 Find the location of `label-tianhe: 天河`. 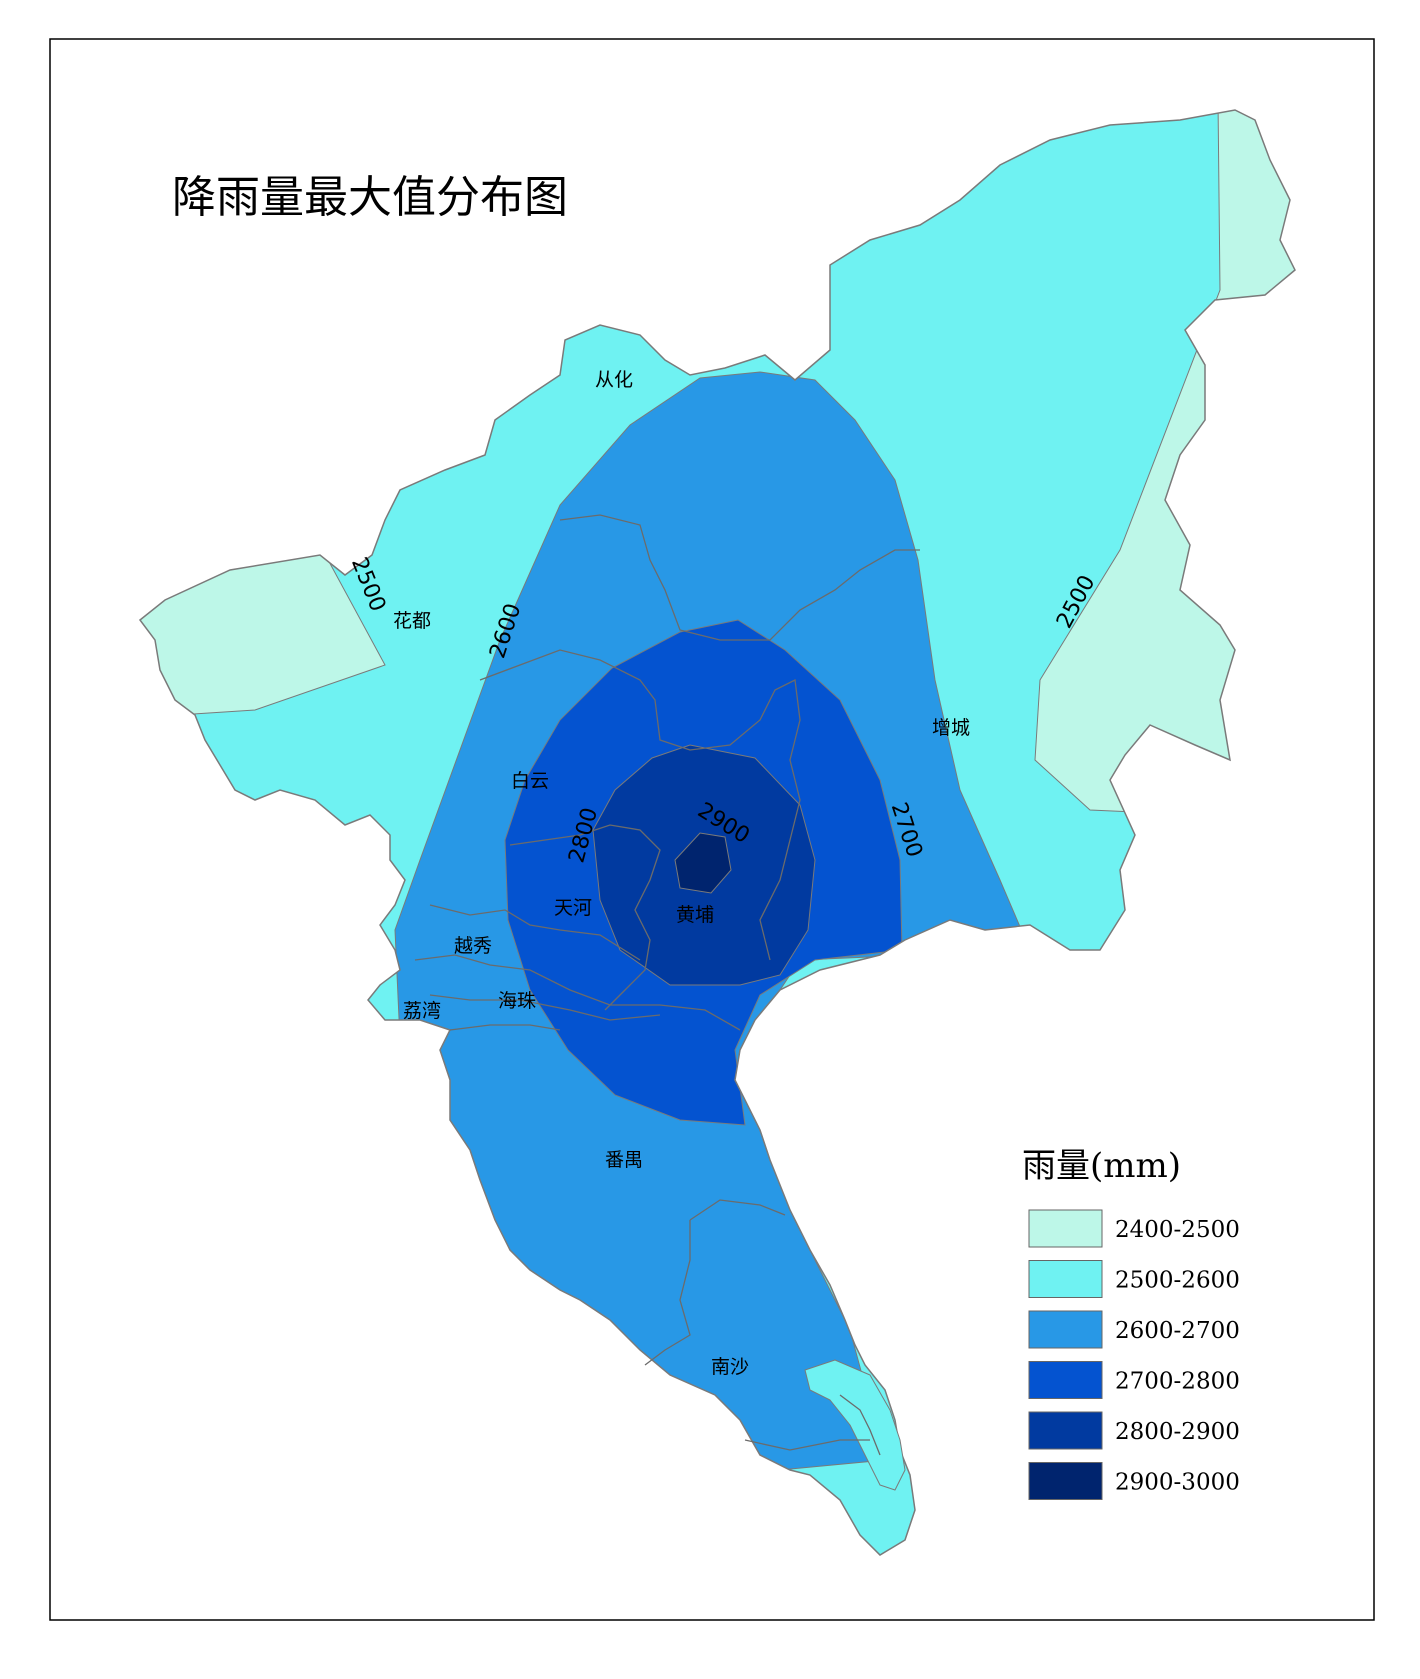

label-tianhe: 天河 is located at coordinates (573, 908).